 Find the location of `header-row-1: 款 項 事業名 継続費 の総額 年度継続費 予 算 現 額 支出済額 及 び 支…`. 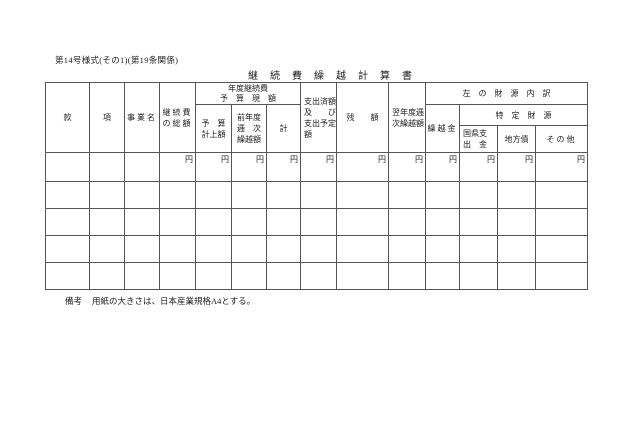

header-row-1: 款 項 事業名 継続費 の総額 年度継続費 予 算 現 額 支出済額 及 び 支… is located at coordinates (316, 117).